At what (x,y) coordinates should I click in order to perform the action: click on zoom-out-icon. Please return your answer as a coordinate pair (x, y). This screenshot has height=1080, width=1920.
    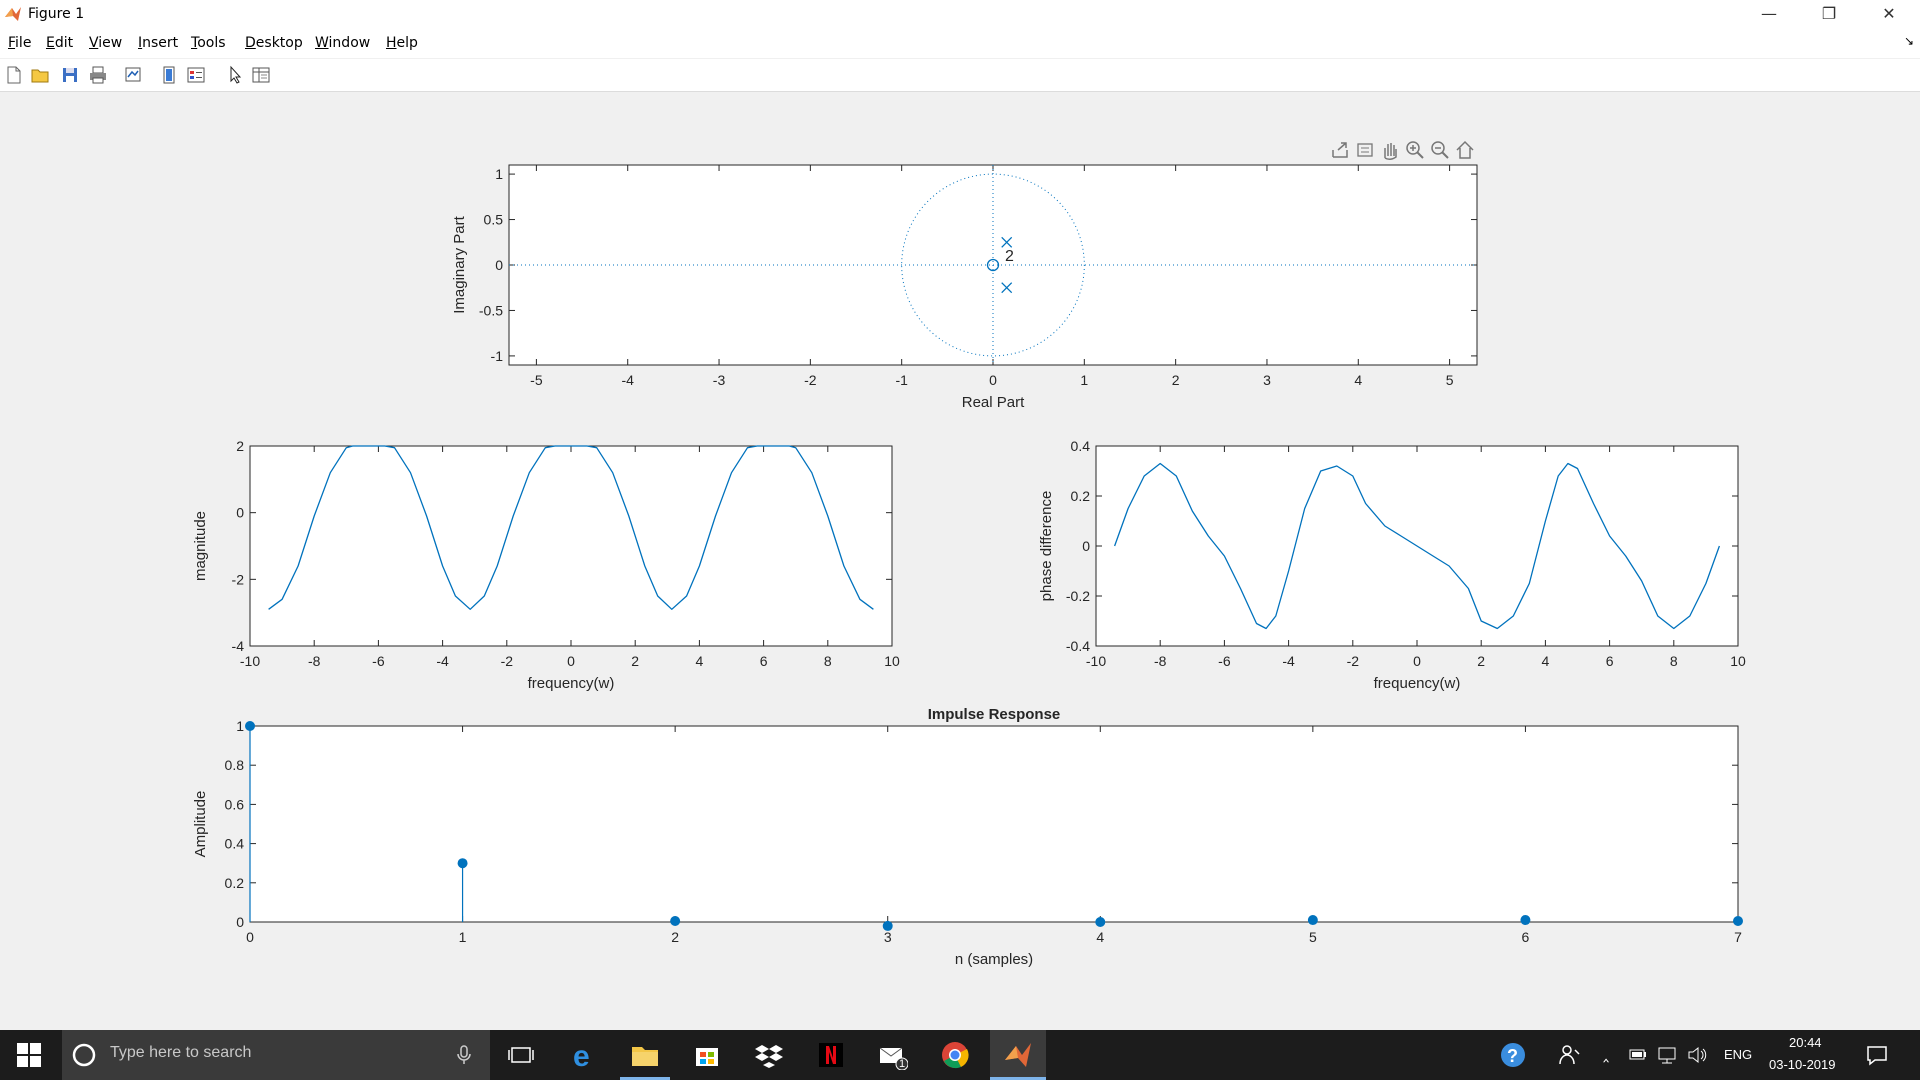
    Looking at the image, I should click on (1440, 150).